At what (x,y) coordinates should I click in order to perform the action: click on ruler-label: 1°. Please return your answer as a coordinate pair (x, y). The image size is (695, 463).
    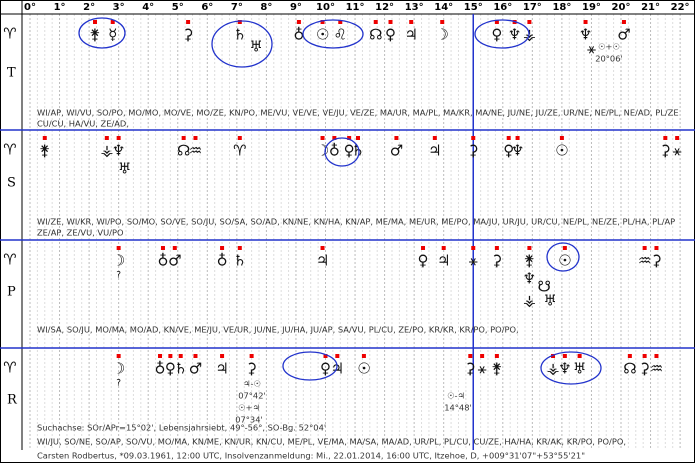
    Looking at the image, I should click on (60, 7).